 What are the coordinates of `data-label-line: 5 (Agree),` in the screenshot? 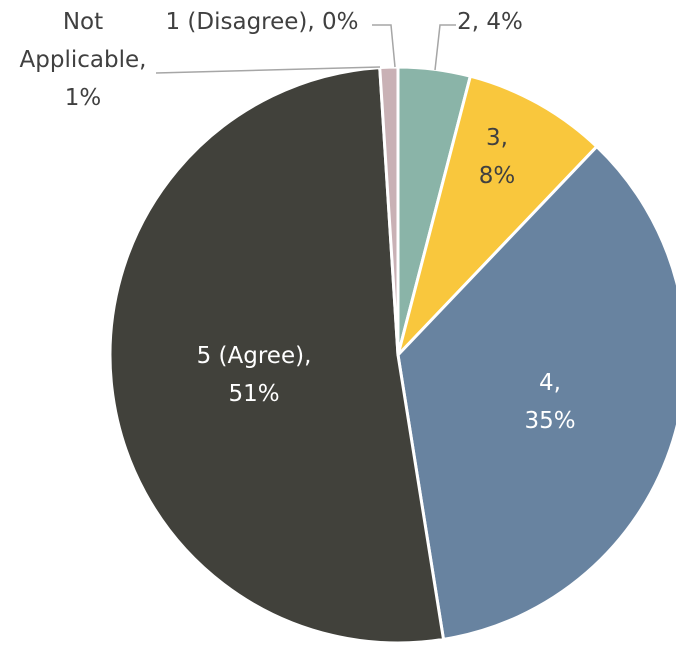 It's located at (254, 356).